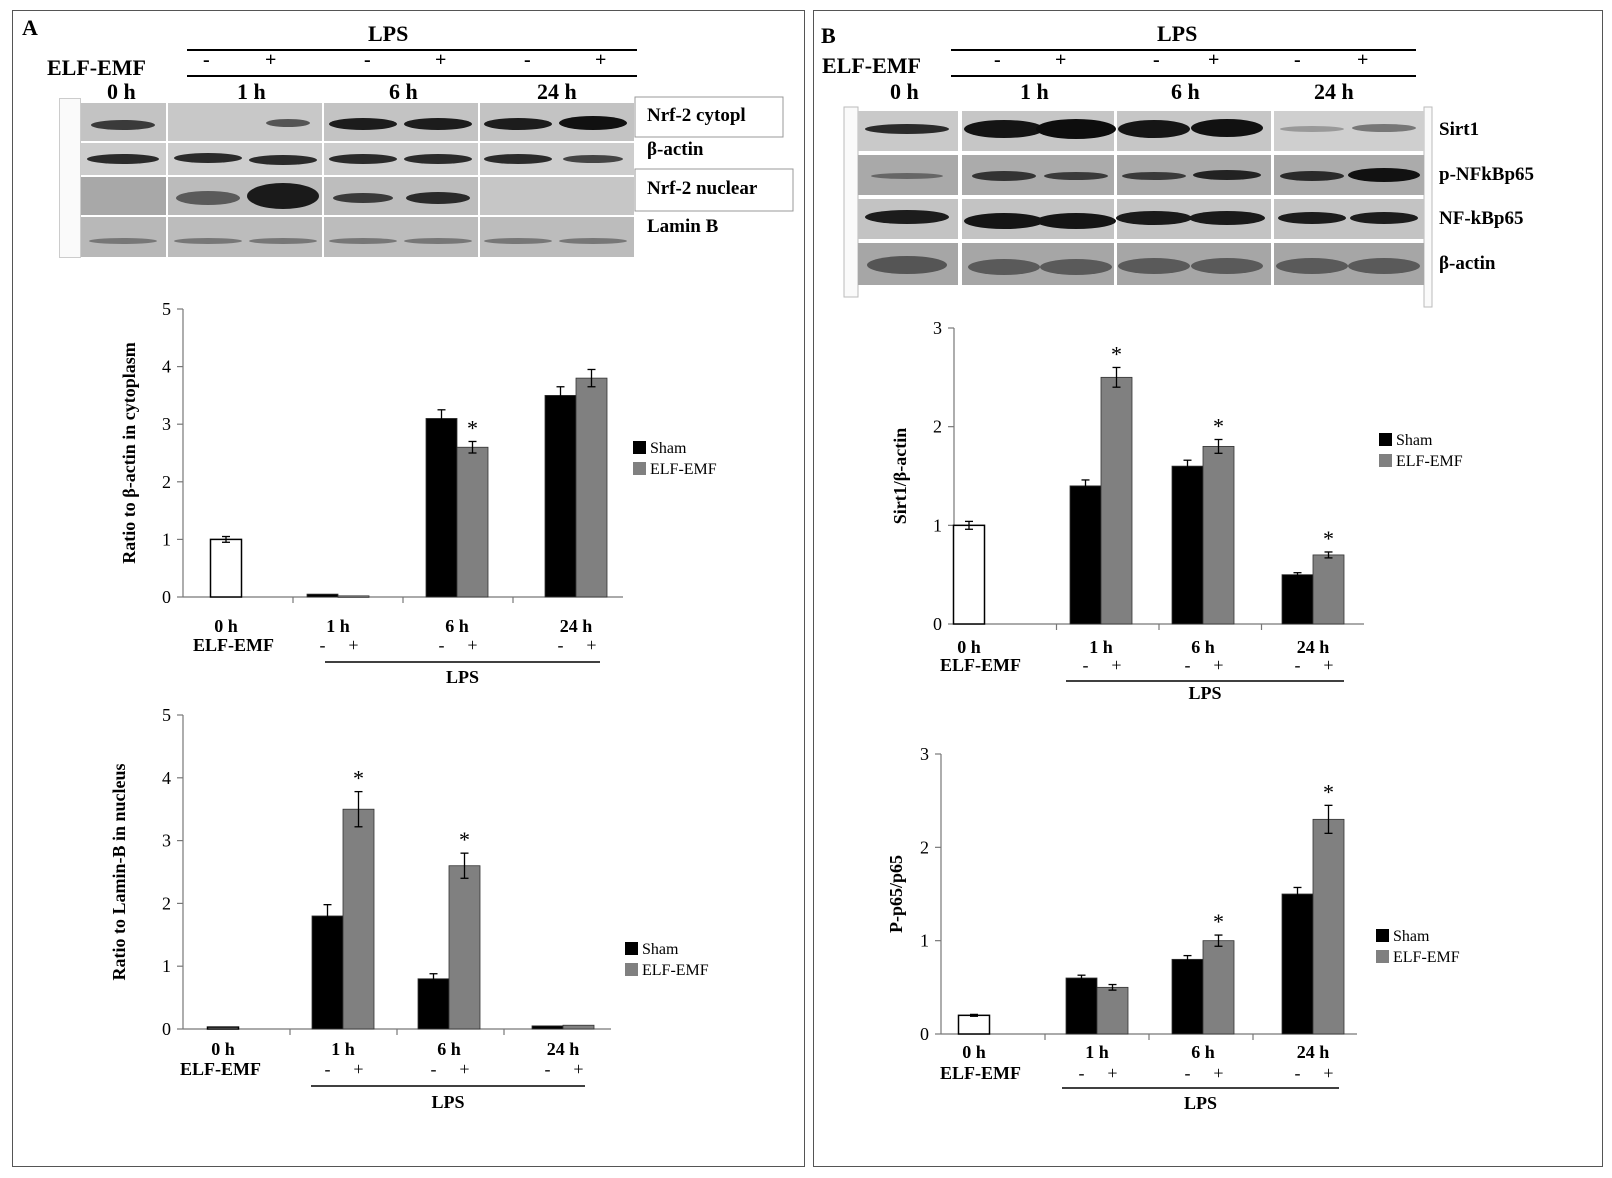 The image size is (1612, 1178). What do you see at coordinates (702, 188) in the screenshot?
I see `band-label-nrf2-nuclear: Nrf-2 nuclear` at bounding box center [702, 188].